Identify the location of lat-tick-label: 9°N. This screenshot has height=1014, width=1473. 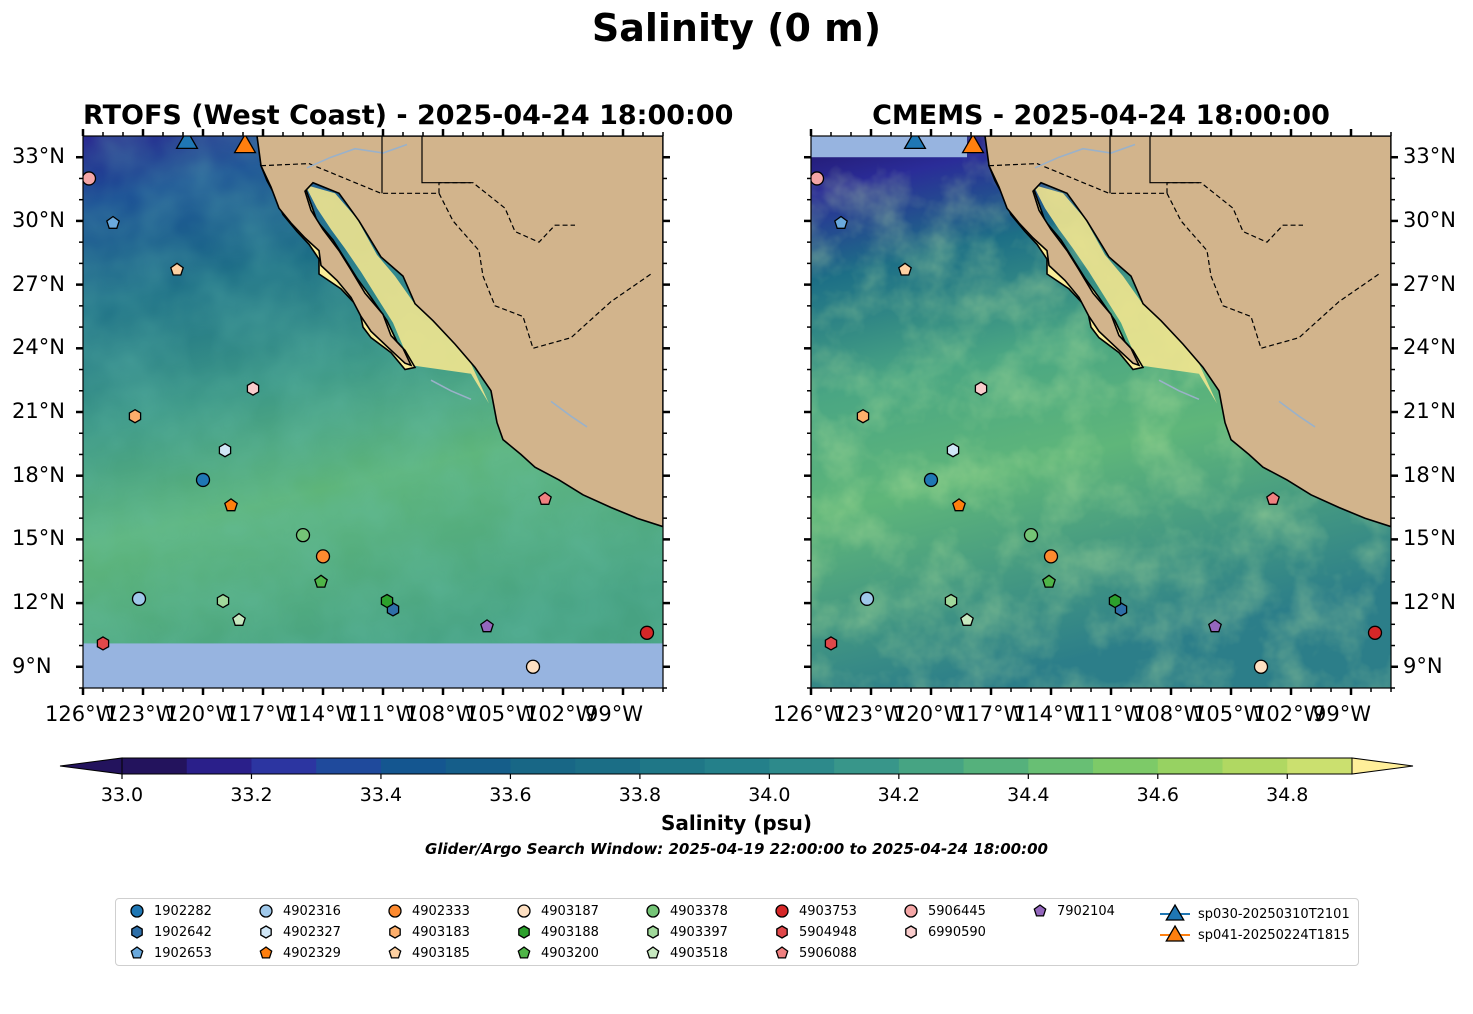
(32, 665).